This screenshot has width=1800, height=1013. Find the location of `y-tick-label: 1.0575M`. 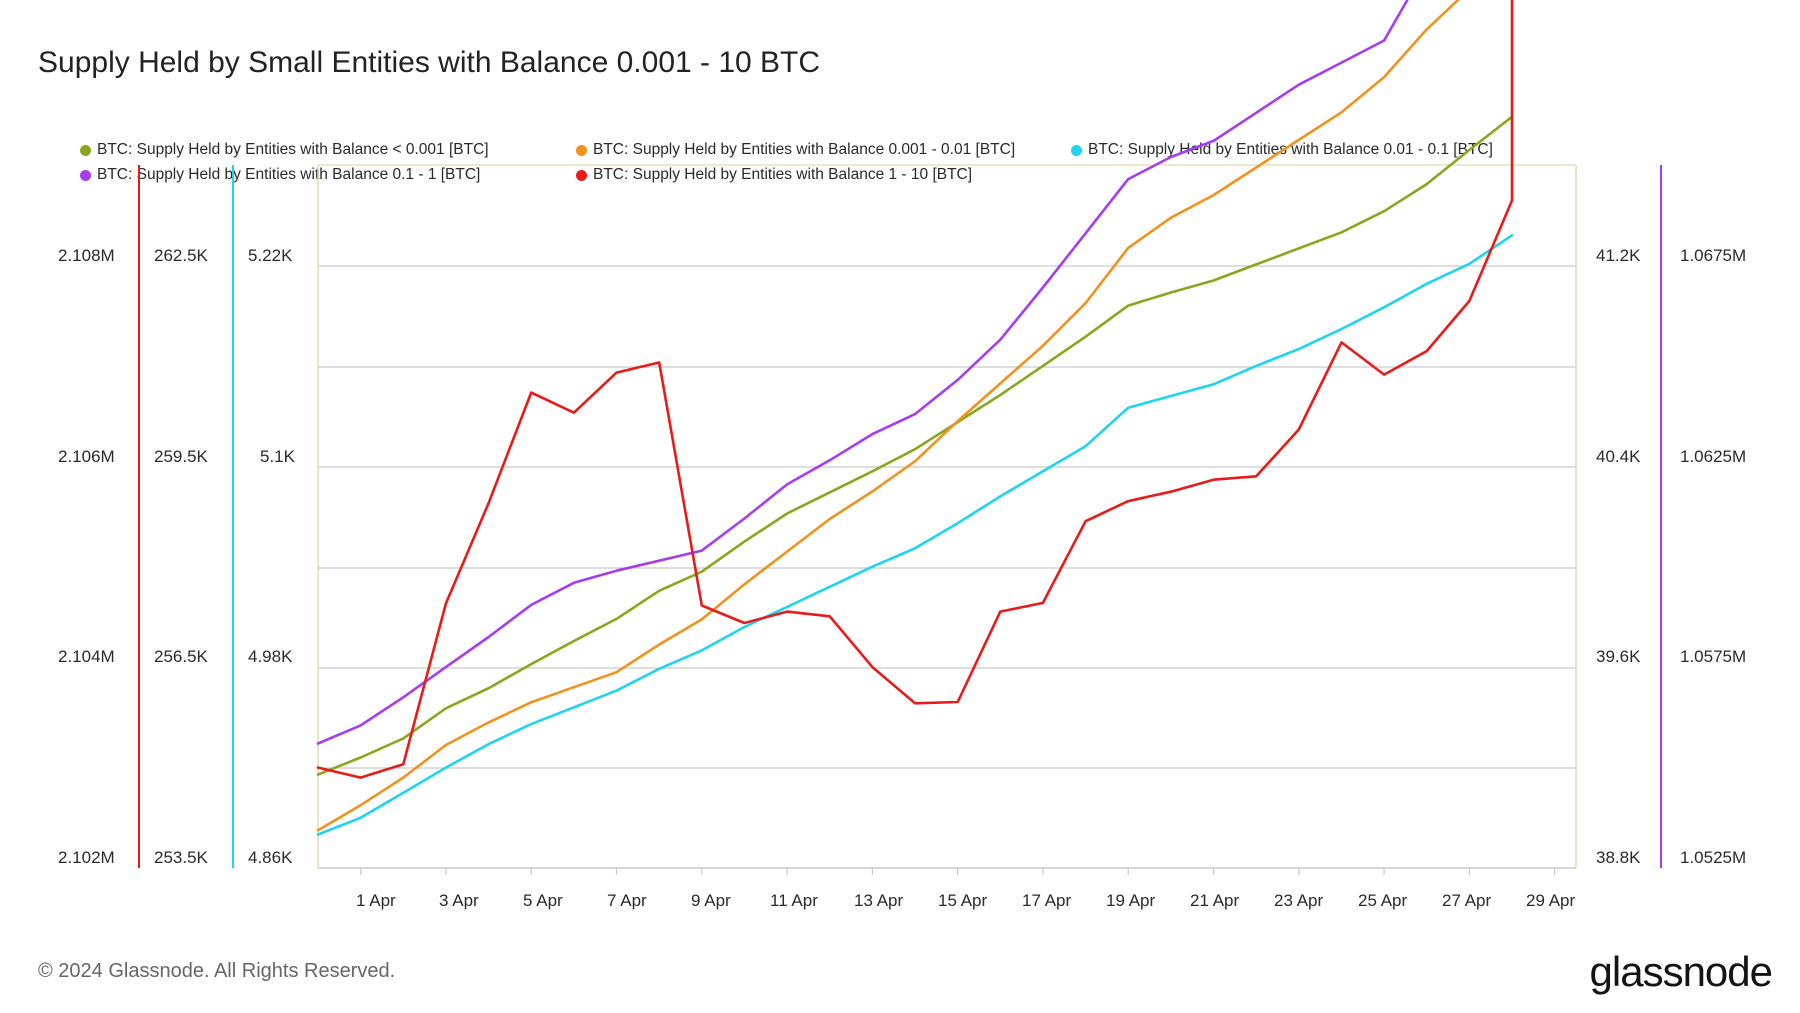

y-tick-label: 1.0575M is located at coordinates (1713, 656).